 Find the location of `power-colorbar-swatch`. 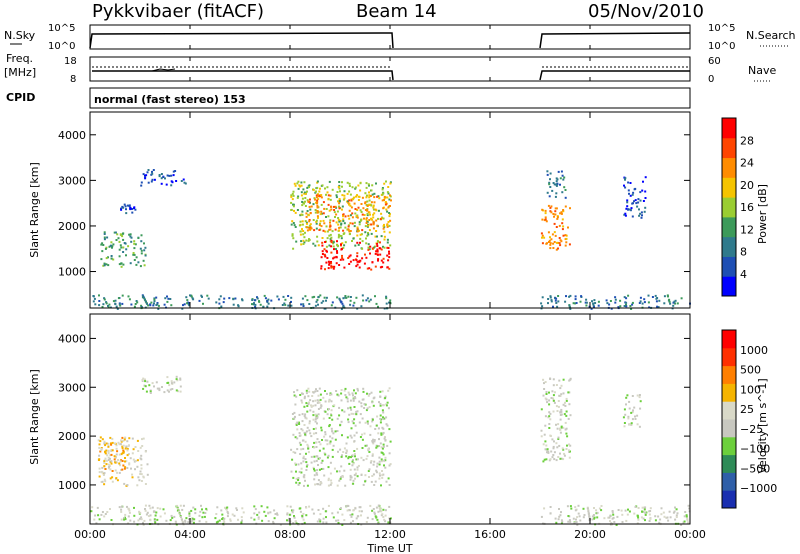

power-colorbar-swatch is located at coordinates (729, 207).